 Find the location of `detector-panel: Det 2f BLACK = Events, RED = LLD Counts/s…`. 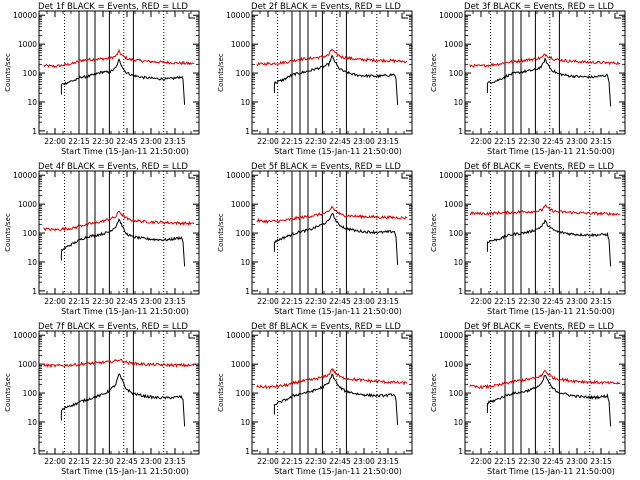

detector-panel: Det 2f BLACK = Events, RED = LLD Counts/s… is located at coordinates (315, 79).